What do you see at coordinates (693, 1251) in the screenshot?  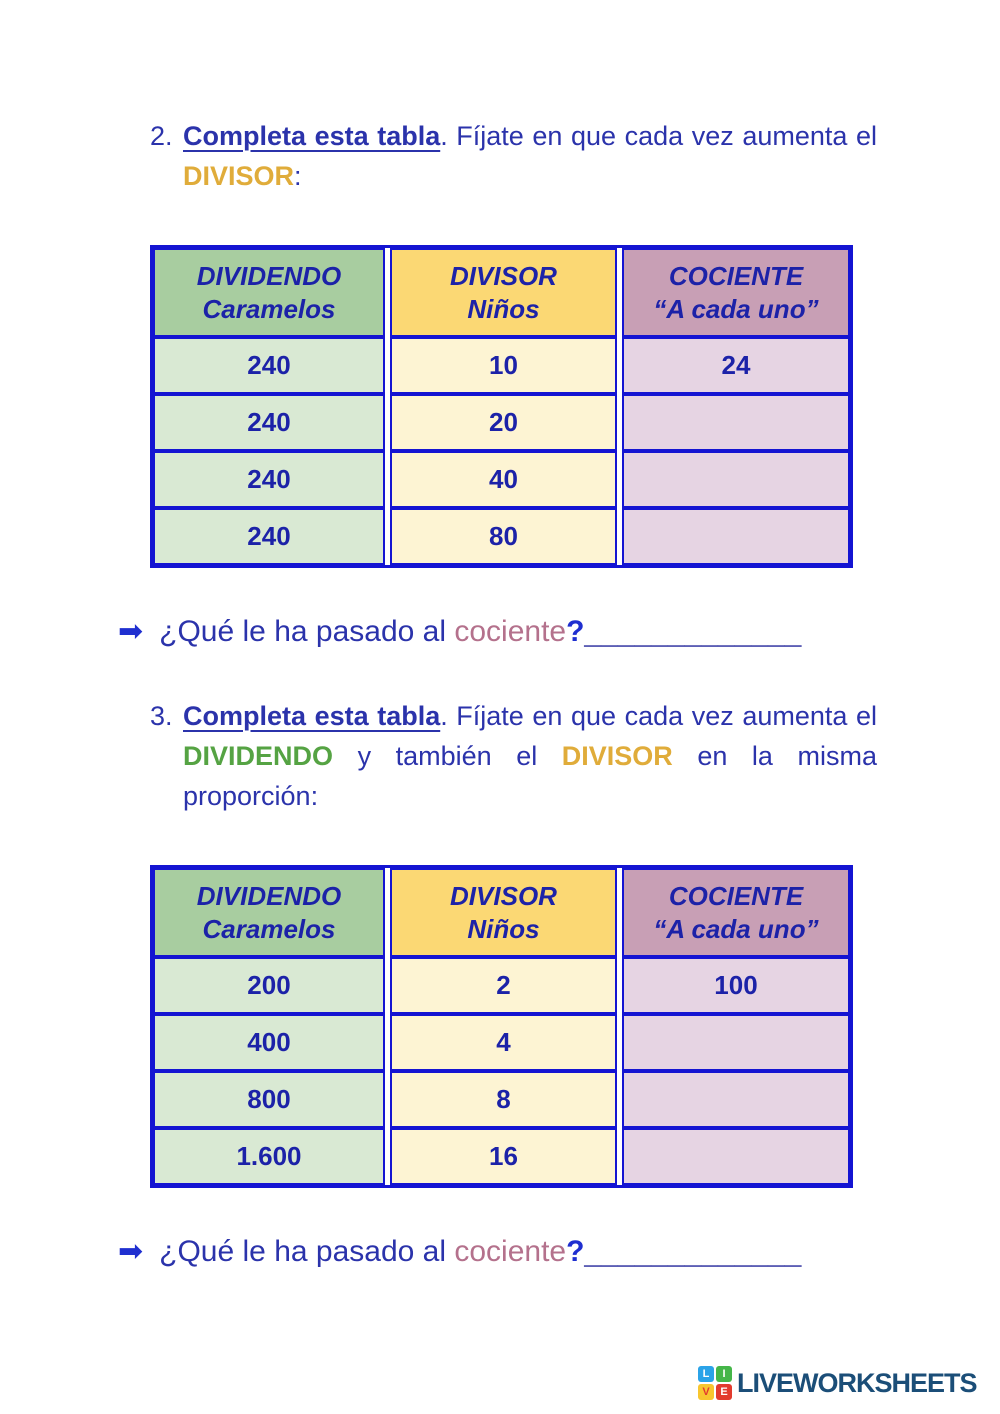 I see `question-2-answer-blank: _____________` at bounding box center [693, 1251].